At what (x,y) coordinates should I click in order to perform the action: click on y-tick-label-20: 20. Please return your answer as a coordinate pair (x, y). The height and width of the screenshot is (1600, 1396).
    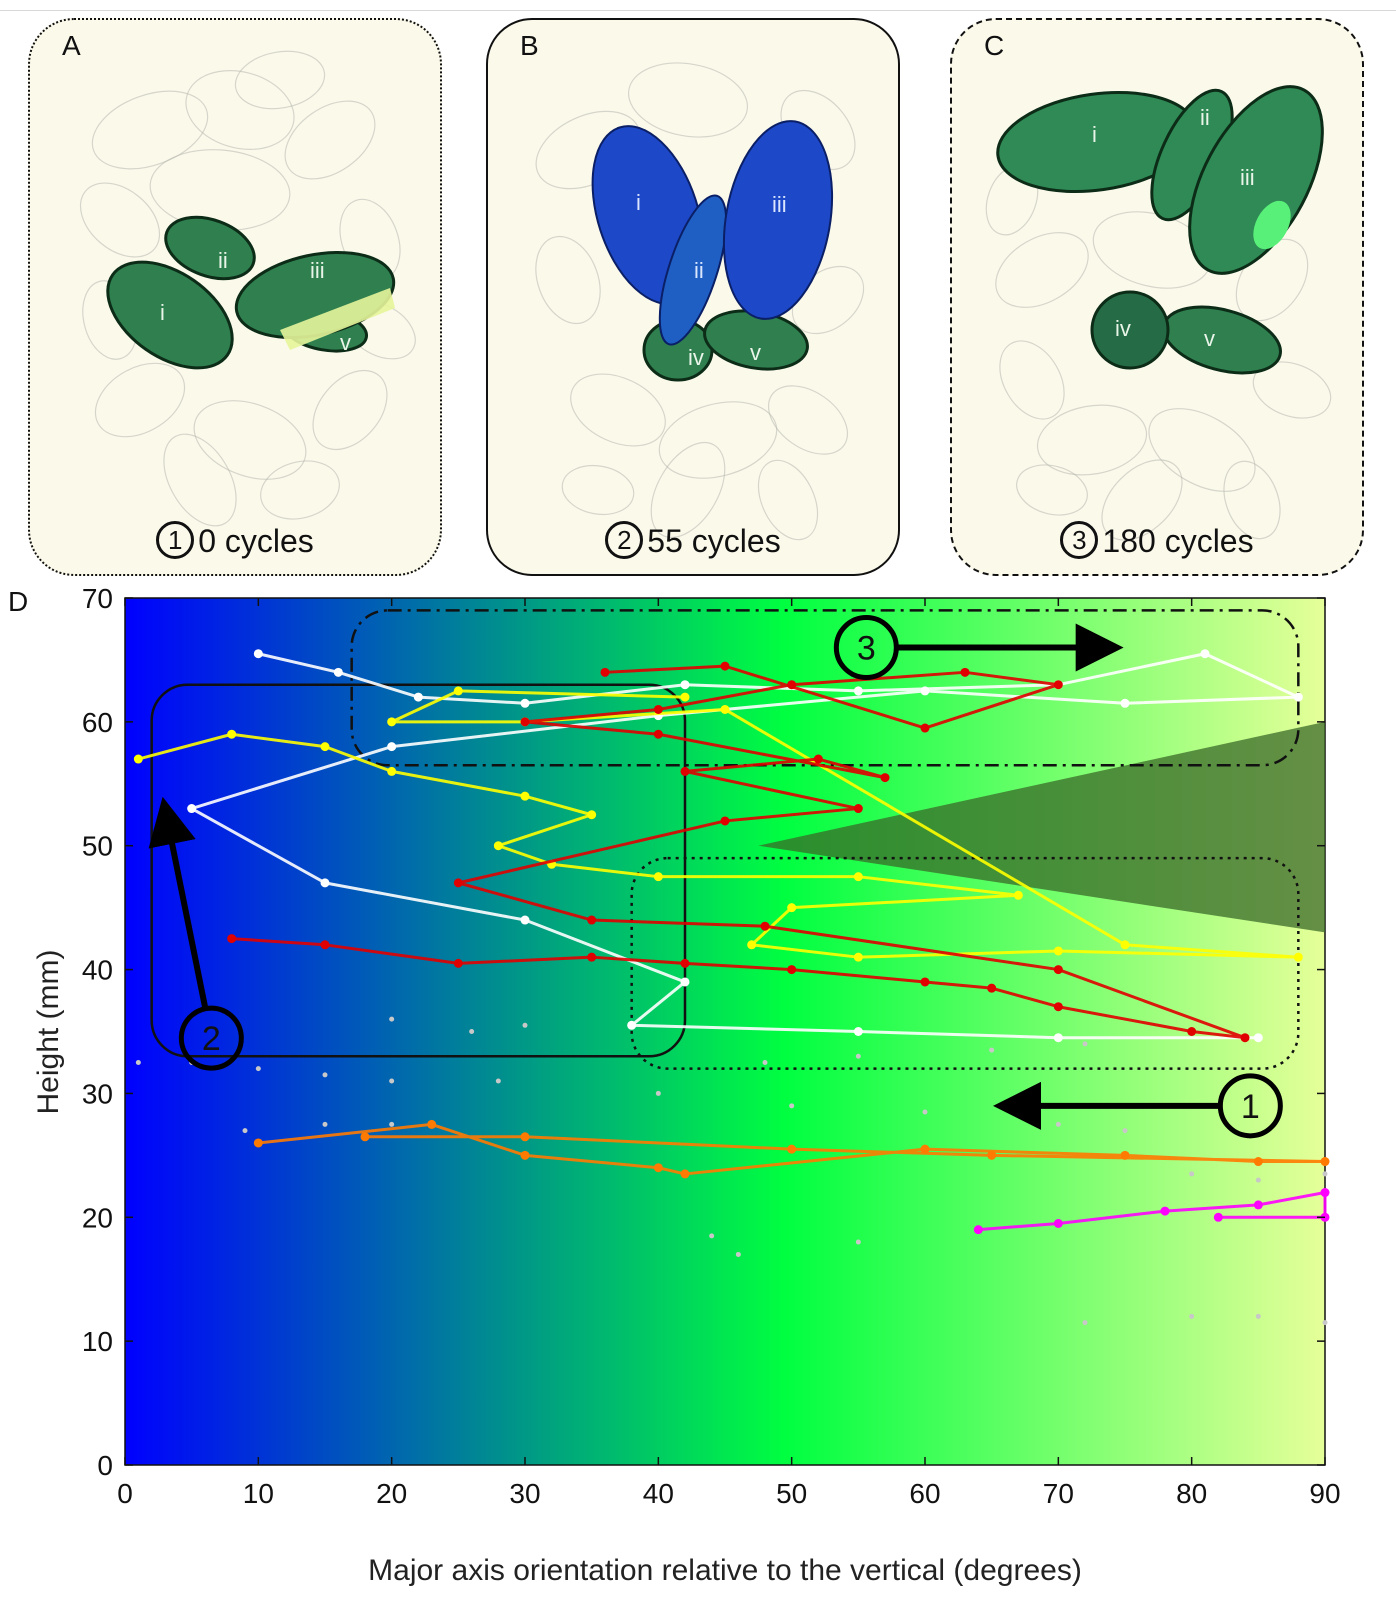
    Looking at the image, I should click on (97, 1217).